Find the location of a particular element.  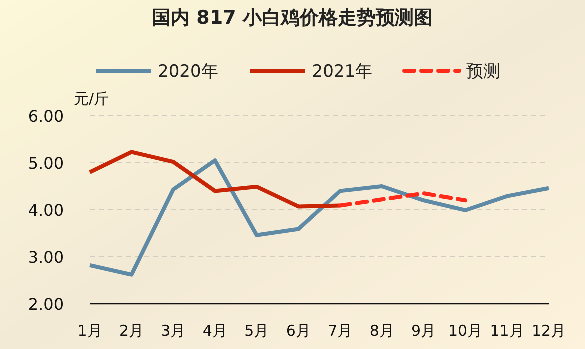

legend-label: 2020年 is located at coordinates (188, 72).